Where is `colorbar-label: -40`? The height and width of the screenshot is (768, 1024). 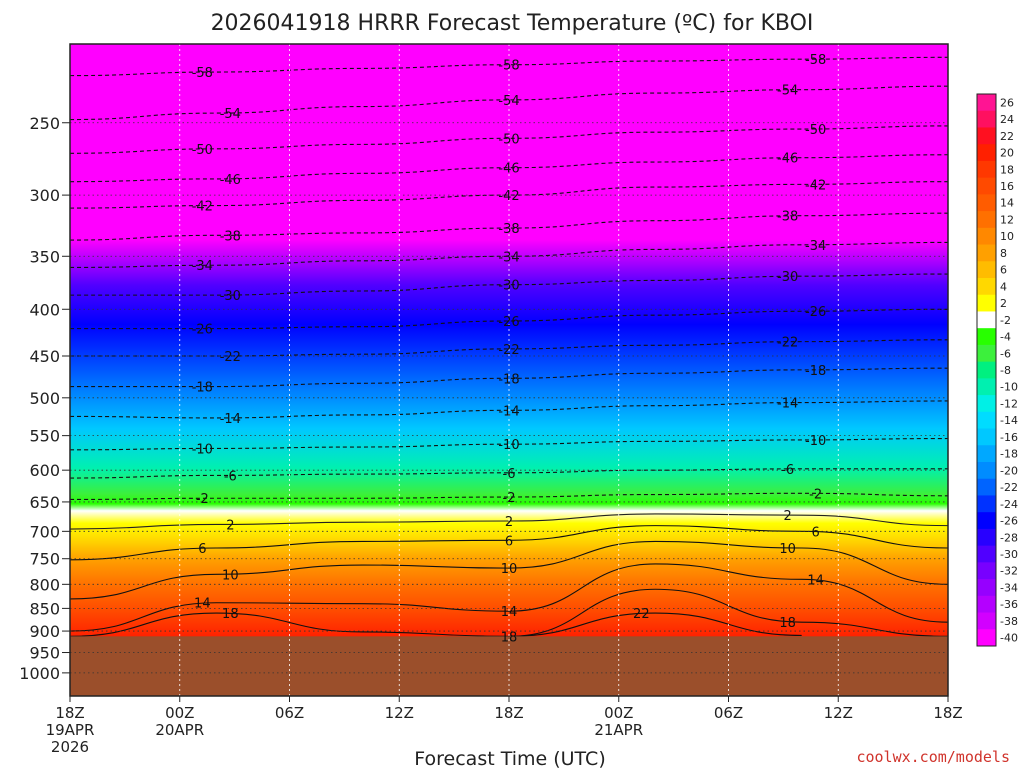 colorbar-label: -40 is located at coordinates (1009, 638).